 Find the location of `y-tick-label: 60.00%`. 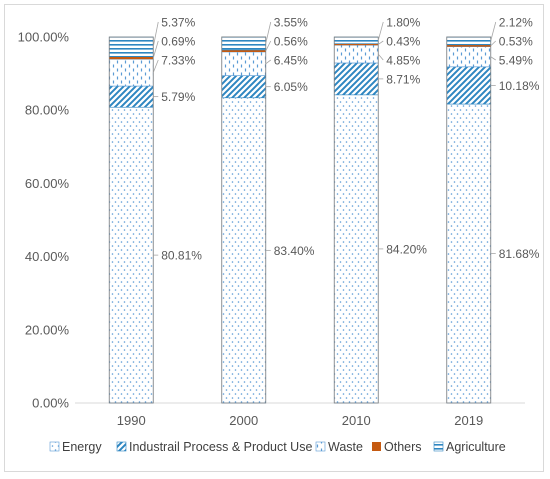

y-tick-label: 60.00% is located at coordinates (47, 183).